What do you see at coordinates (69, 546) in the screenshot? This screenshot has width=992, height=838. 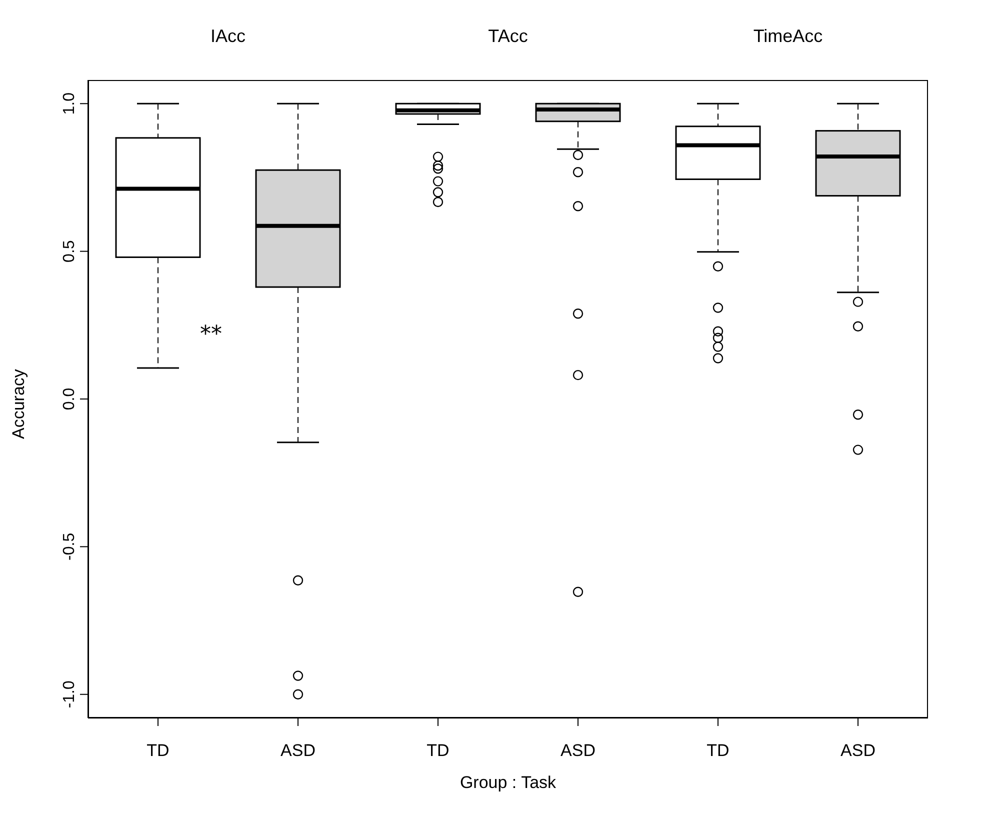 I see `y-tick-label: -0.5` at bounding box center [69, 546].